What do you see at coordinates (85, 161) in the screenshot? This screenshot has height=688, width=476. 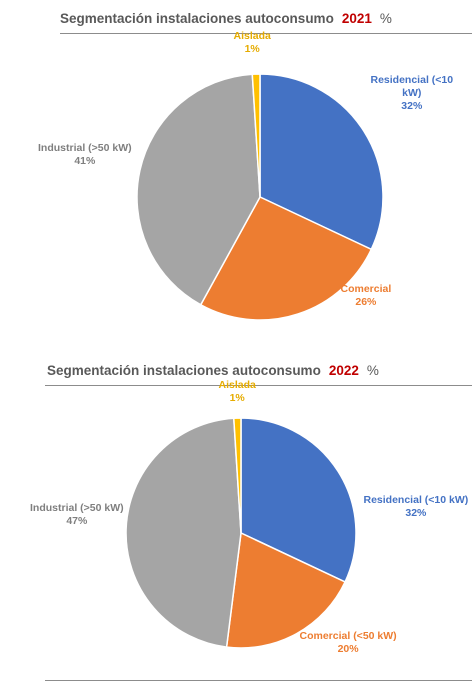 I see `slice-percentage: 41%` at bounding box center [85, 161].